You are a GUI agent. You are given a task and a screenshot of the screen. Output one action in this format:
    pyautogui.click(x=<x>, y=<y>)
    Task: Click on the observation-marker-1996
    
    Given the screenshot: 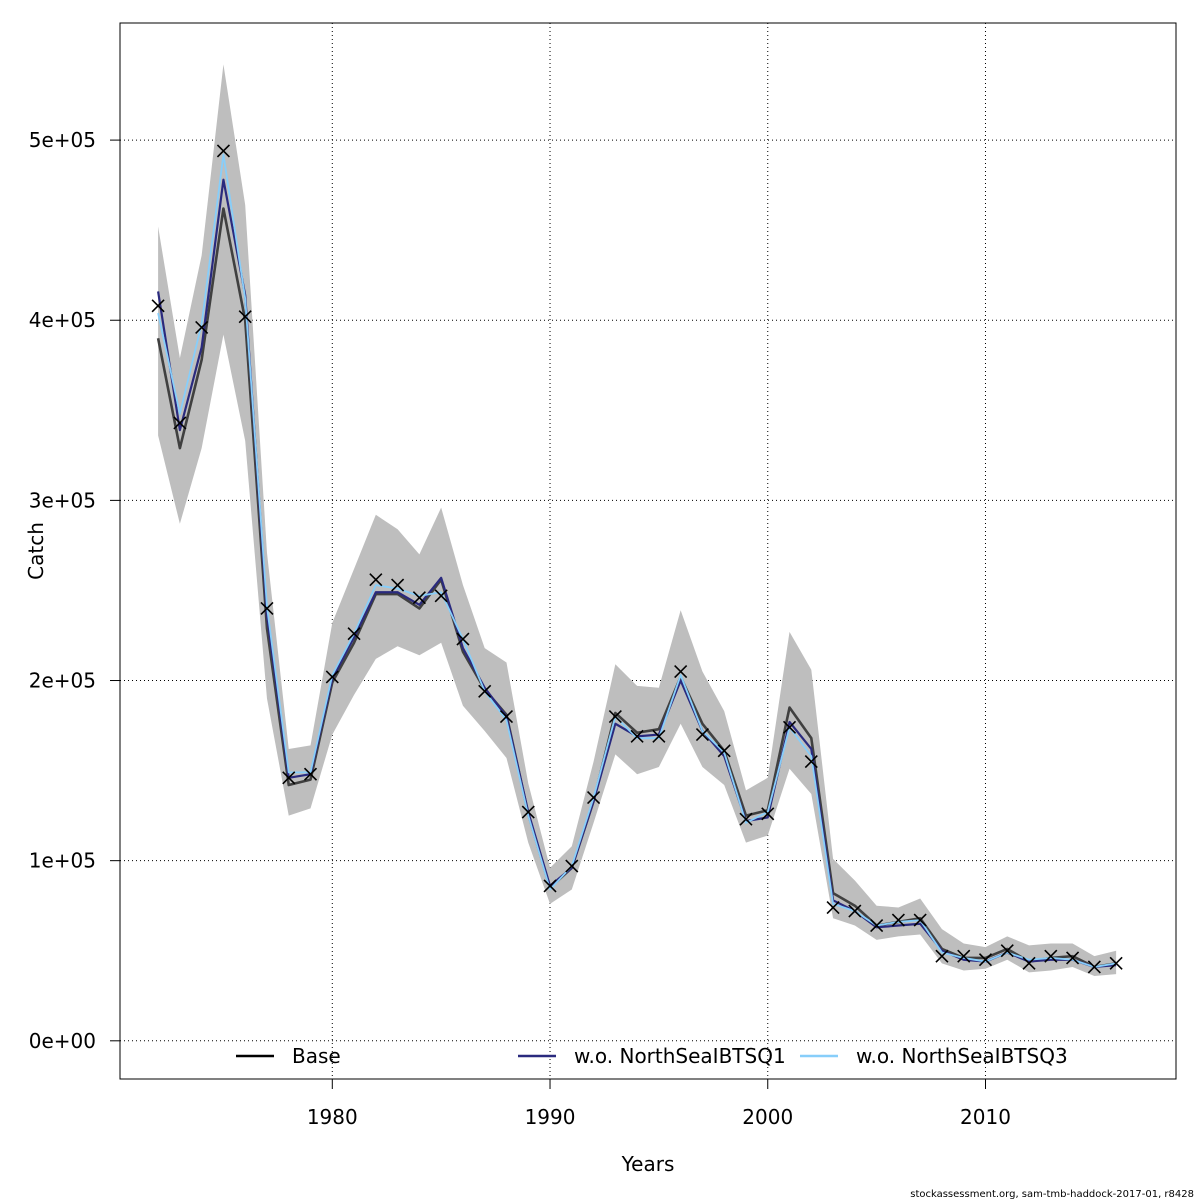 What is the action you would take?
    pyautogui.click(x=681, y=671)
    